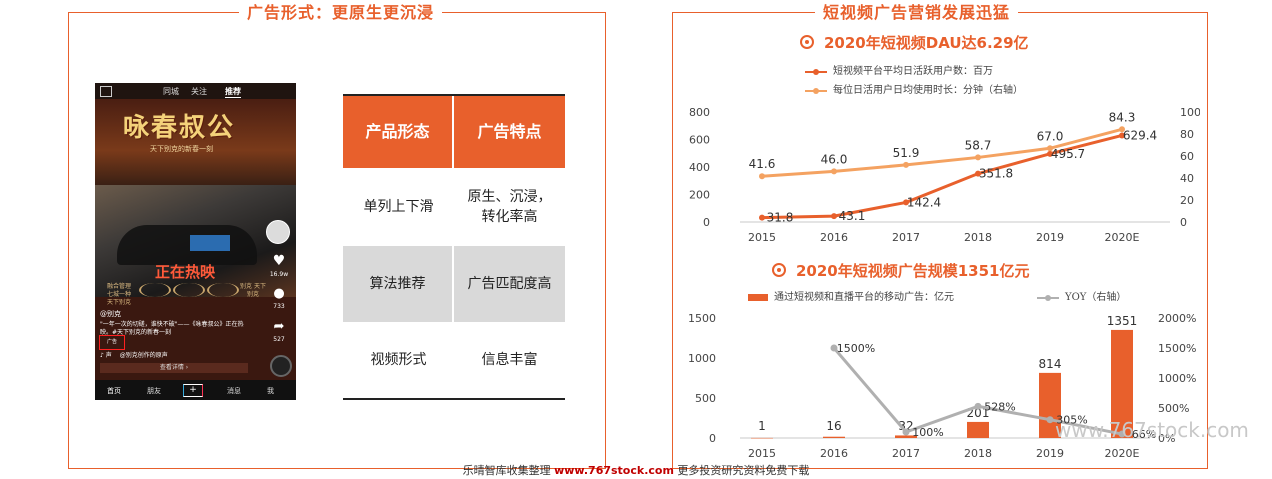  What do you see at coordinates (1166, 438) in the screenshot?
I see `y-tick-label-right: 0%` at bounding box center [1166, 438].